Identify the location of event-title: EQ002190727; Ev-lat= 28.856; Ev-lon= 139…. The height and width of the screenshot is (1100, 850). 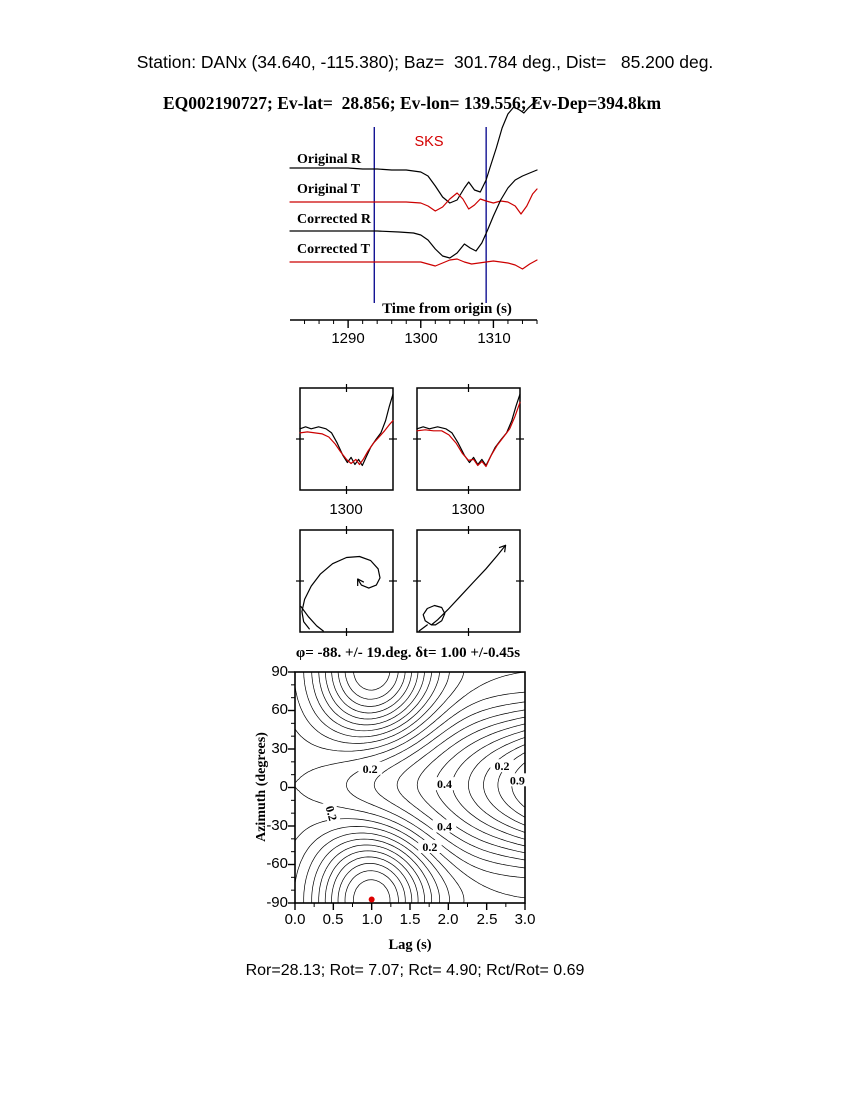
(412, 103).